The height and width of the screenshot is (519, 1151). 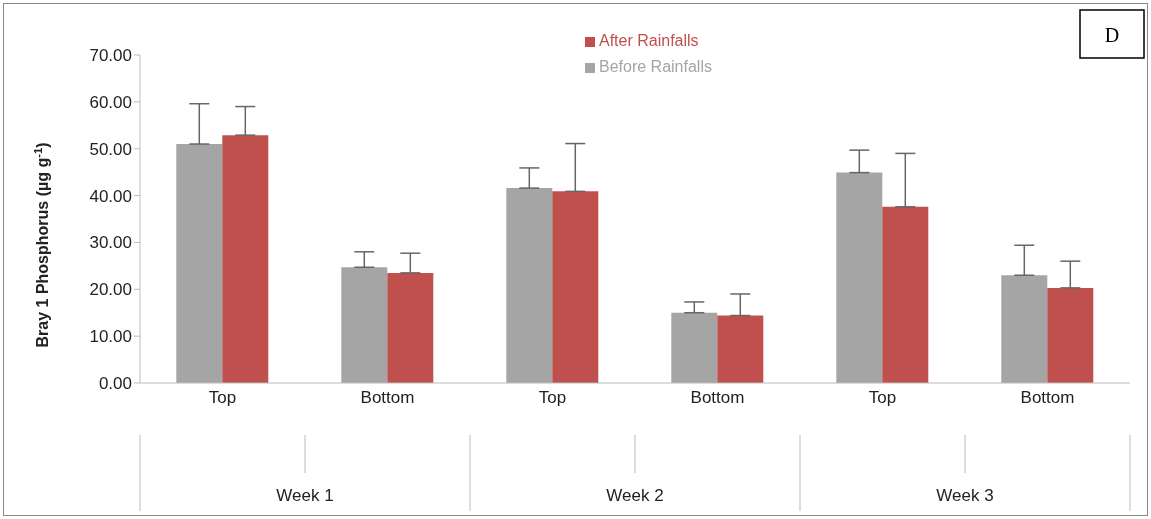 What do you see at coordinates (110, 102) in the screenshot?
I see `y-tick-label: 60.00` at bounding box center [110, 102].